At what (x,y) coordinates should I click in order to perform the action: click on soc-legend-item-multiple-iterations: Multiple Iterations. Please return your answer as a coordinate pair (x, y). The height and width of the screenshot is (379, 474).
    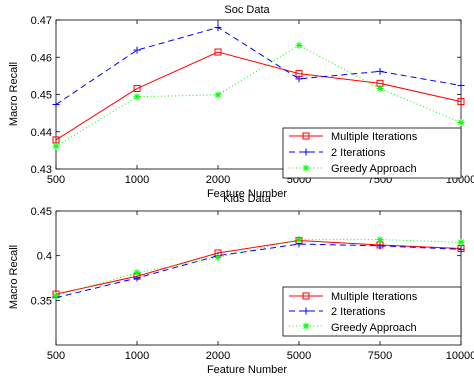
    Looking at the image, I should click on (353, 137).